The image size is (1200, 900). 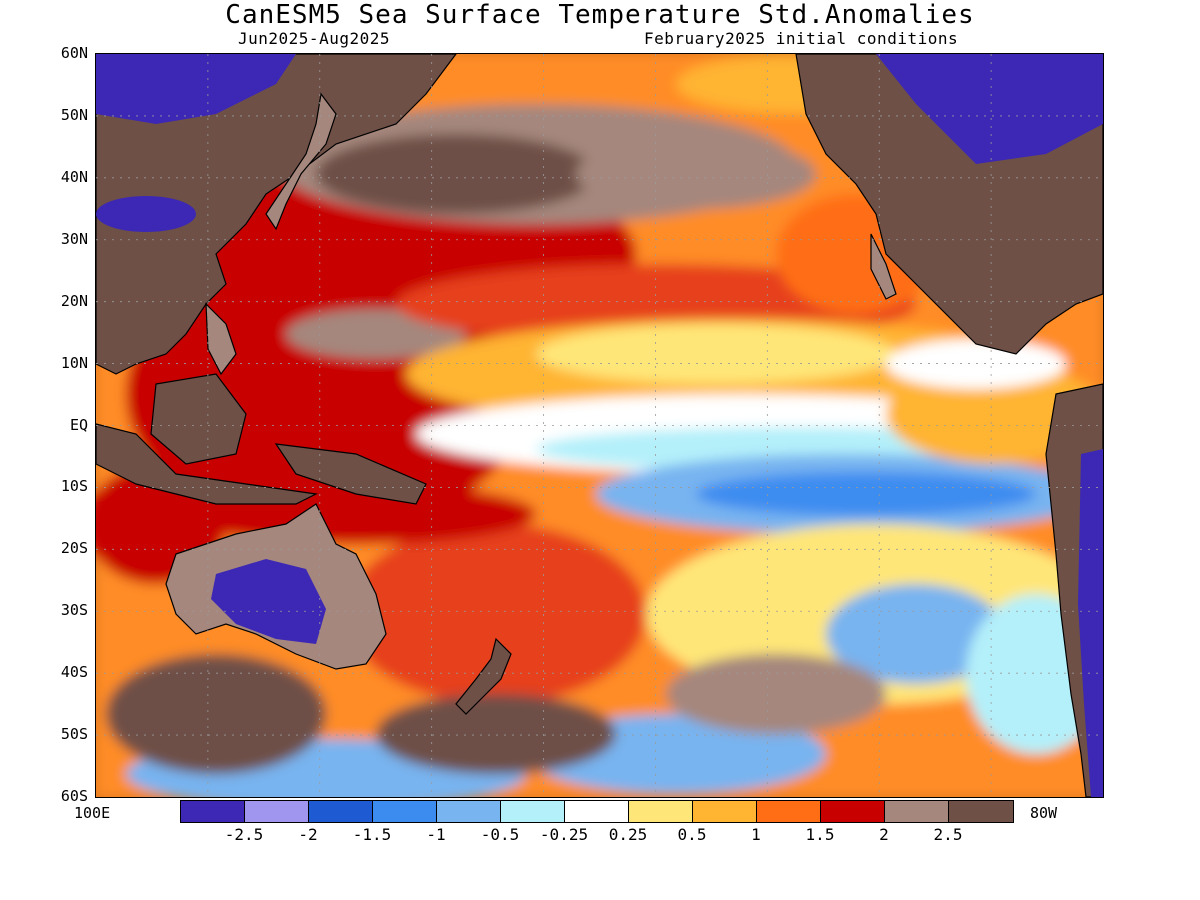 I want to click on asia-land, so click(x=276, y=214).